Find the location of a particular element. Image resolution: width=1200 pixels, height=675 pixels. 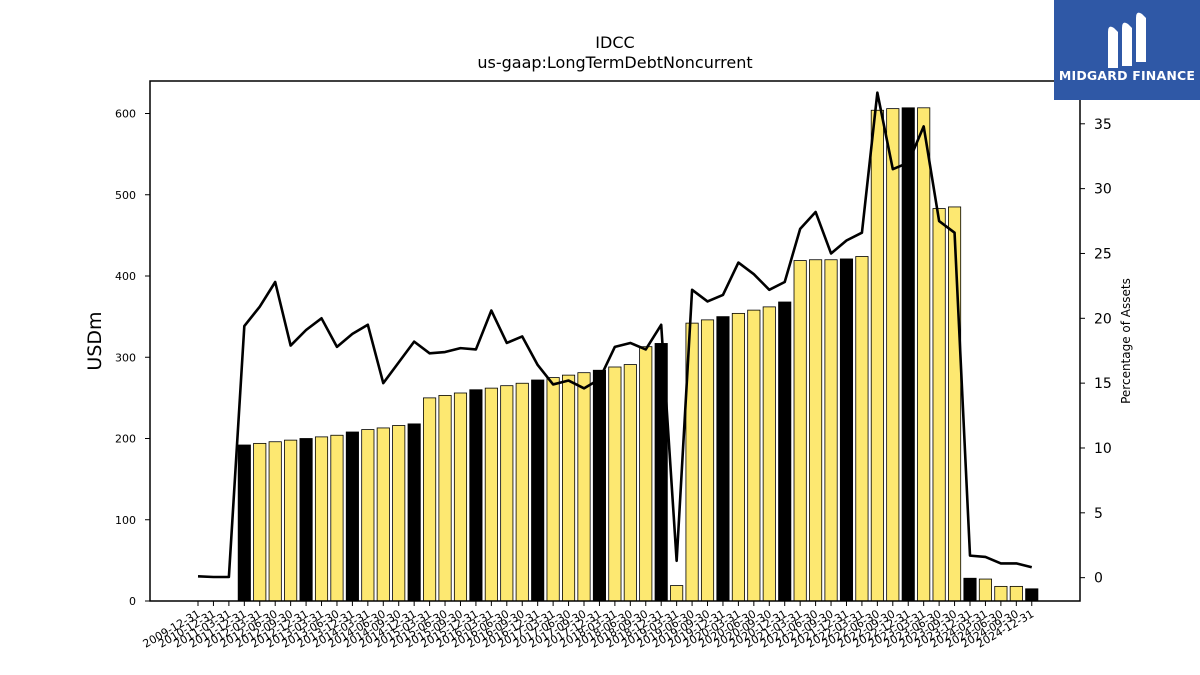

midgard-logo-icon is located at coordinates (1127, 40).